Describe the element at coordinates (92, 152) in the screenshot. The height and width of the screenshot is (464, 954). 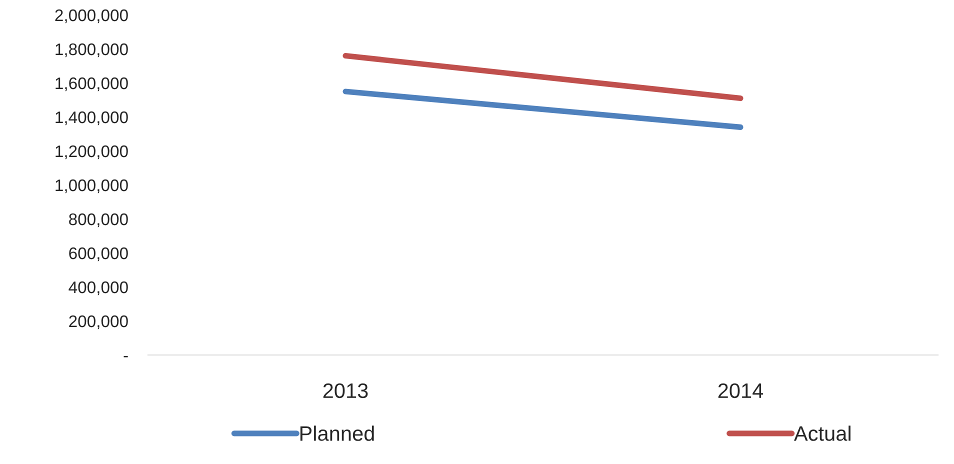
I see `y-tick-label: 1,200,000` at that location.